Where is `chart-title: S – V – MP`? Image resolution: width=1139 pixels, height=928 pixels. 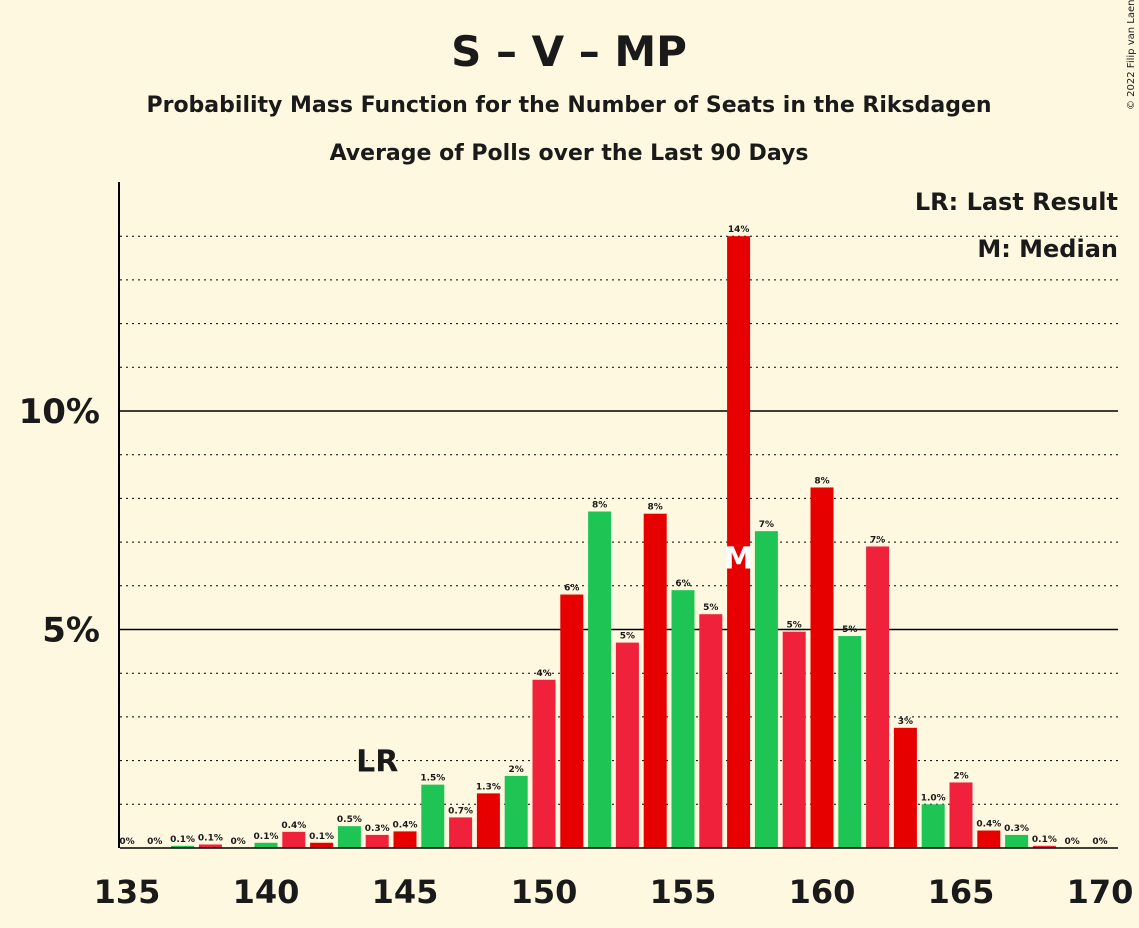
chart-title: S – V – MP is located at coordinates (569, 51).